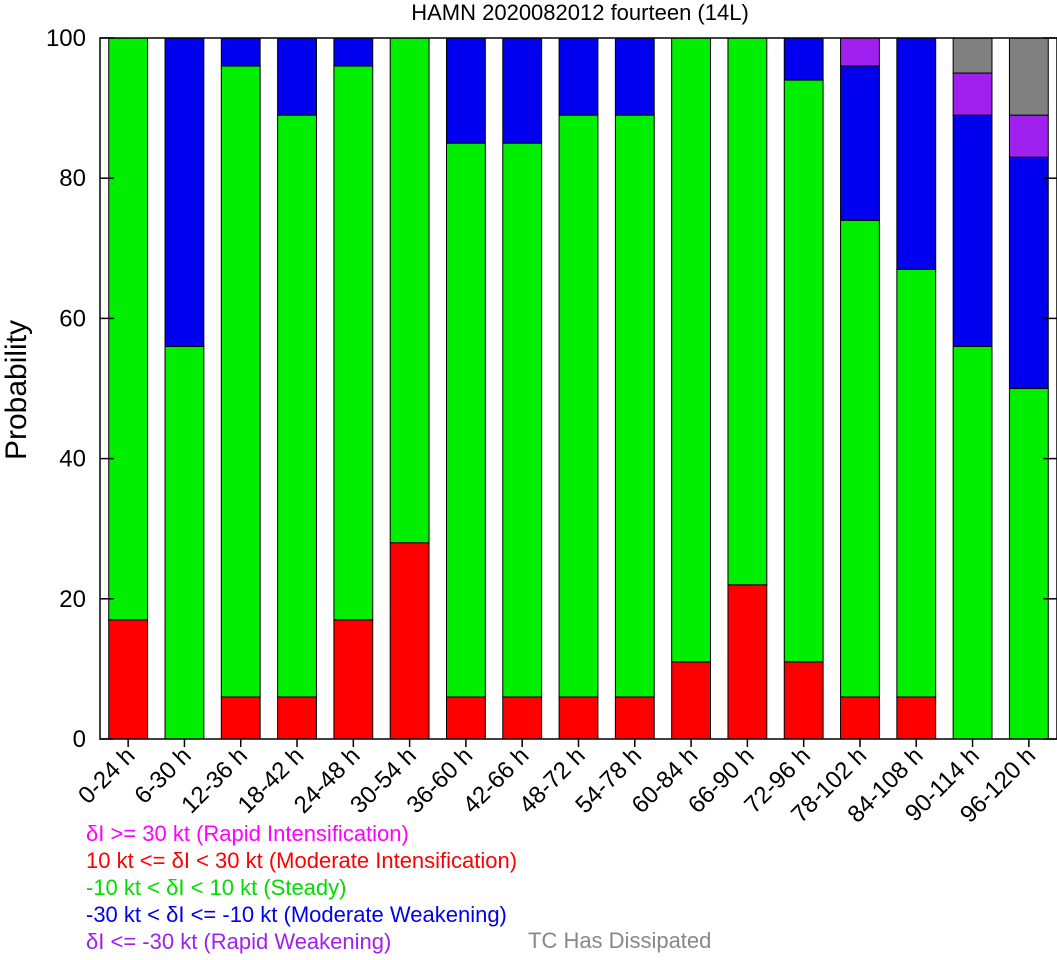  What do you see at coordinates (72, 459) in the screenshot?
I see `y-tick-label: 40` at bounding box center [72, 459].